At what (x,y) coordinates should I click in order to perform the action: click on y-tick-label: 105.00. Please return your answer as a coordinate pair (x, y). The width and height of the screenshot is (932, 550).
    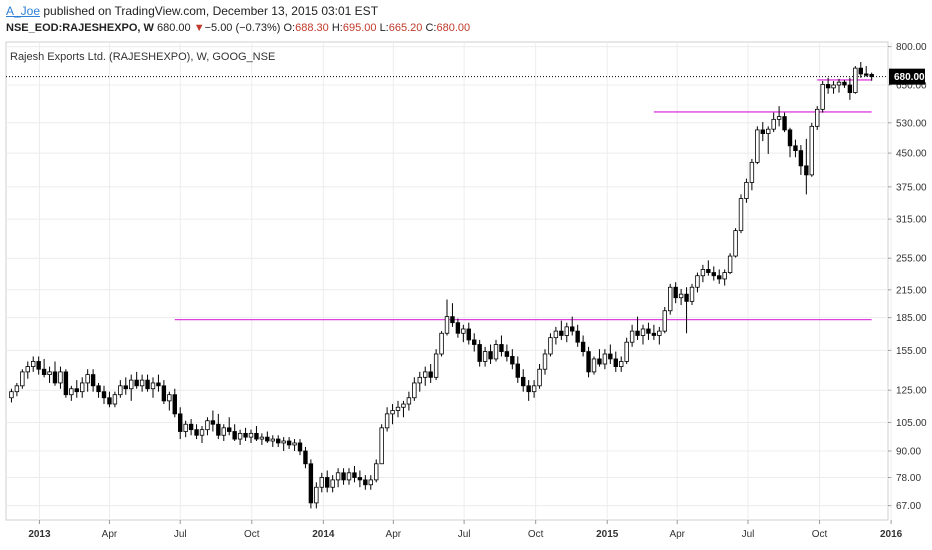
    Looking at the image, I should click on (911, 423).